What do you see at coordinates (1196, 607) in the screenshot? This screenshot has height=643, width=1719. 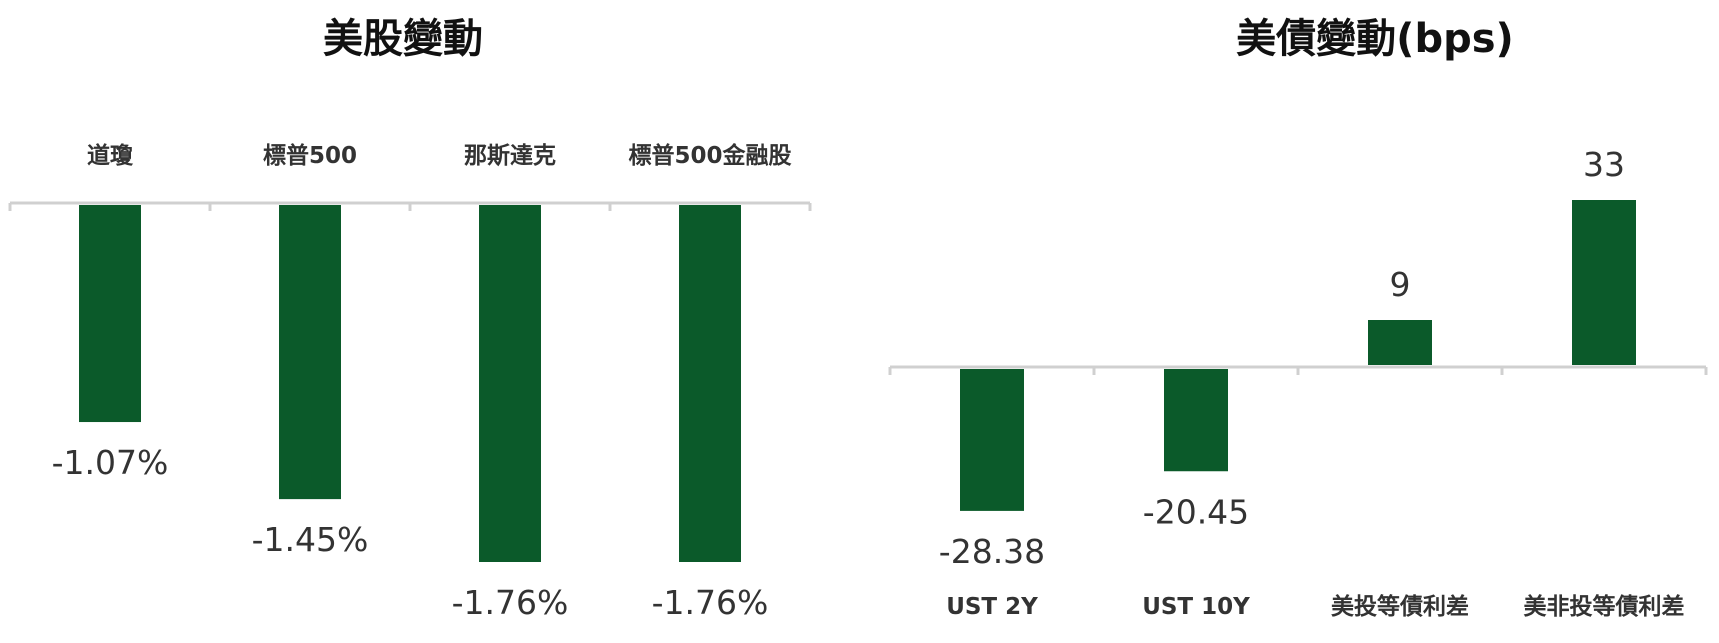 I see `x-tick-label: UST 10Y` at bounding box center [1196, 607].